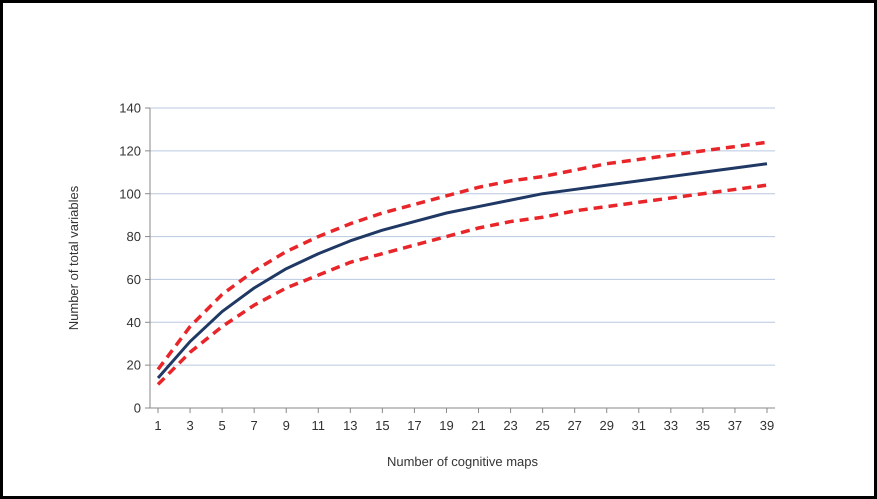 This screenshot has width=877, height=499. Describe the element at coordinates (254, 425) in the screenshot. I see `x-tick-label: 7` at that location.